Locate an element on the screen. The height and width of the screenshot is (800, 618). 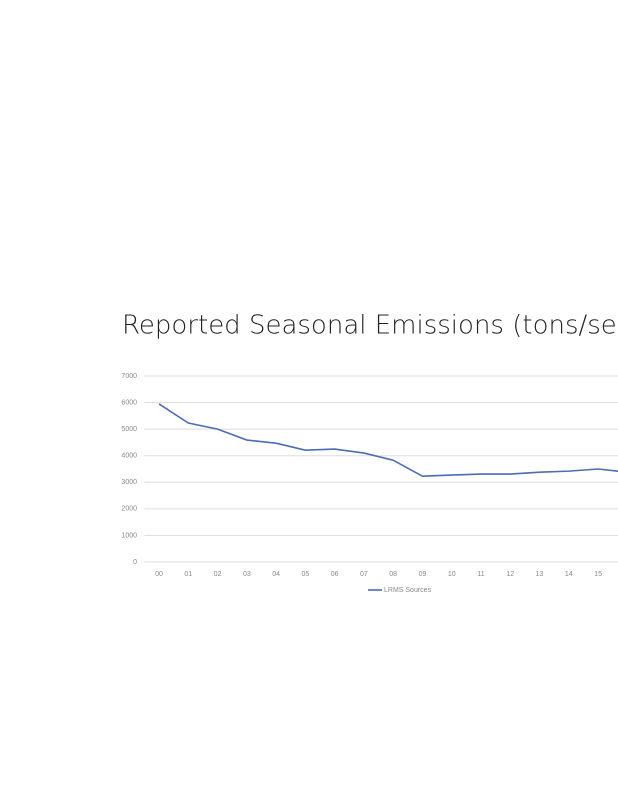
x-tick-label: 15 is located at coordinates (598, 574).